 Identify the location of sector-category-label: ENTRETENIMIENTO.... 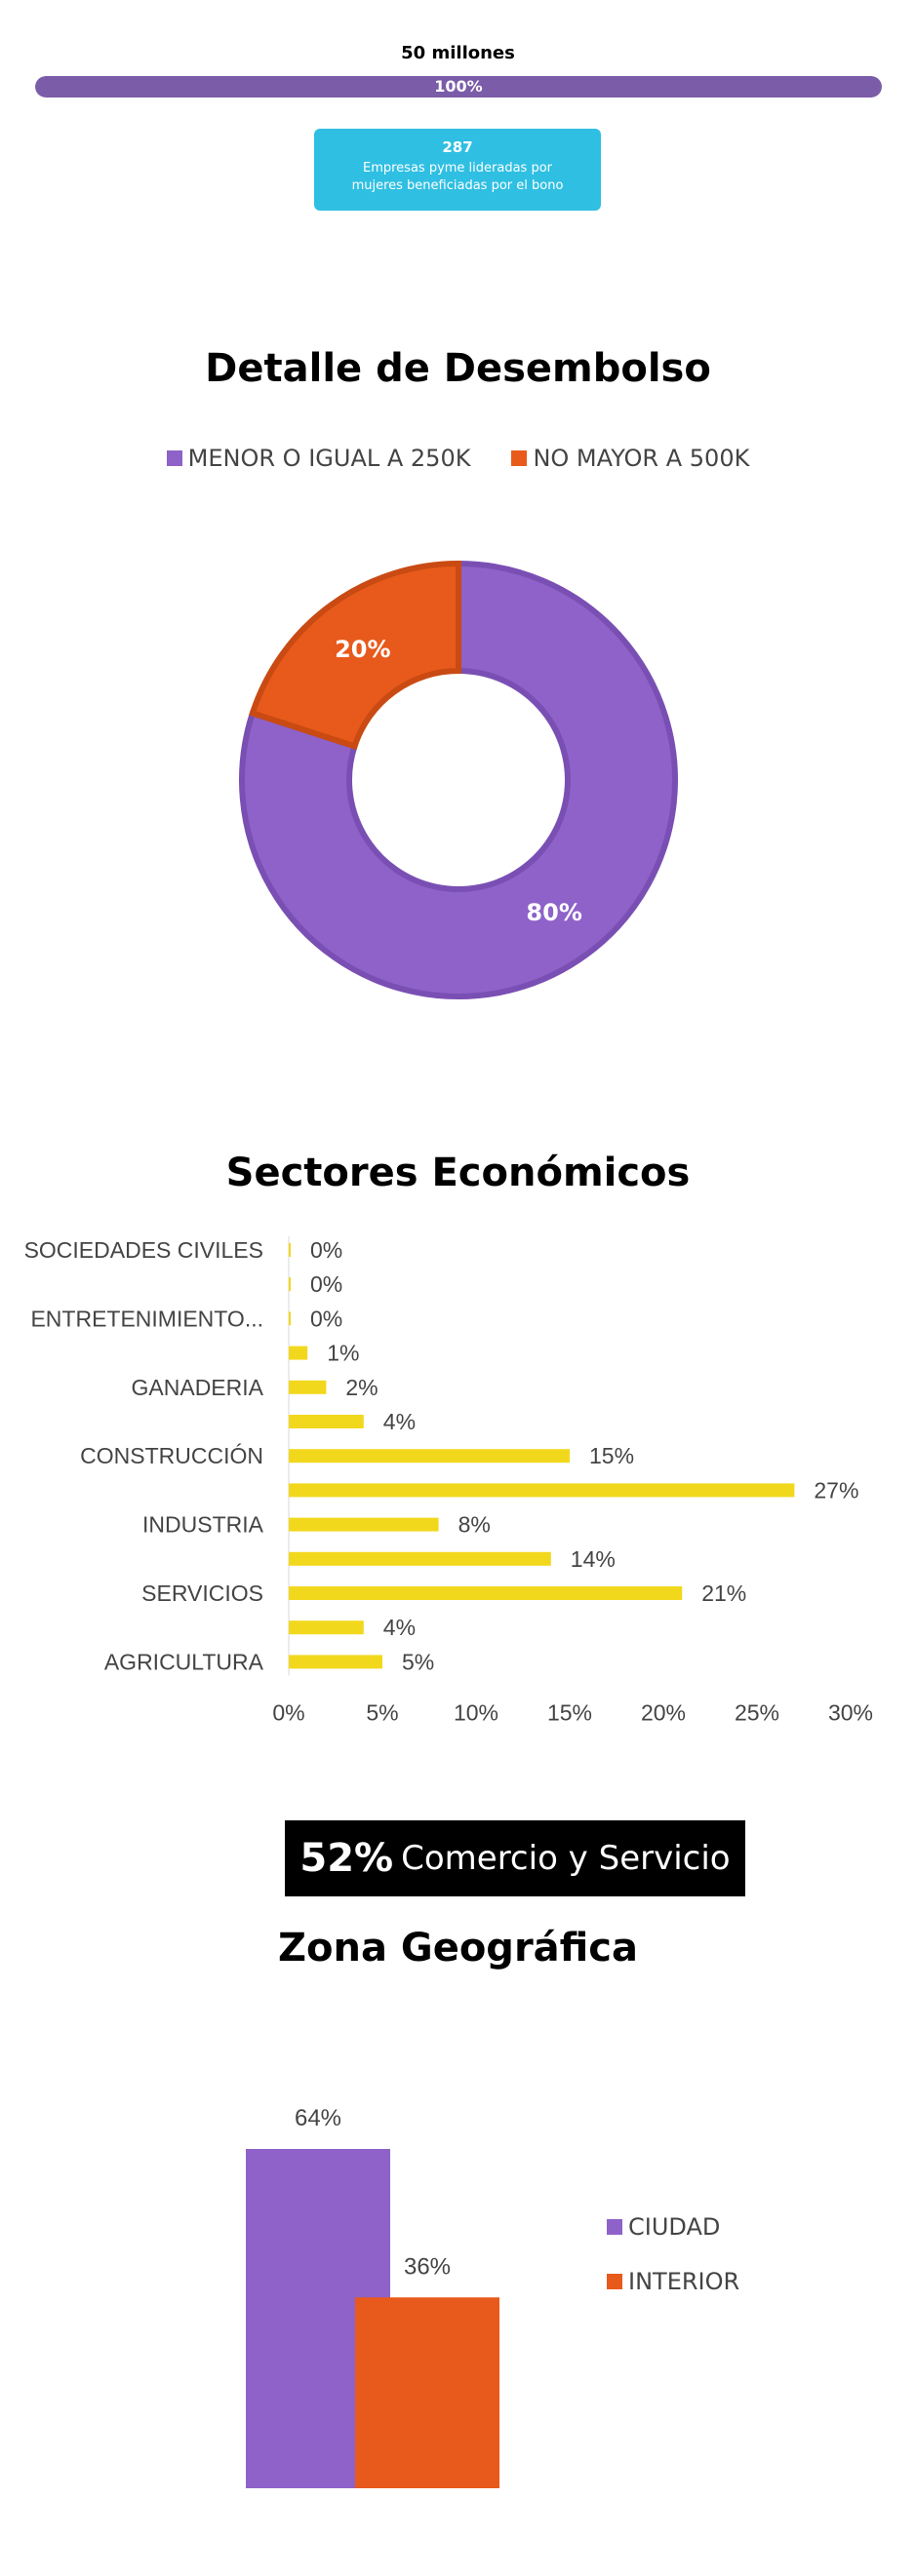
(147, 1318).